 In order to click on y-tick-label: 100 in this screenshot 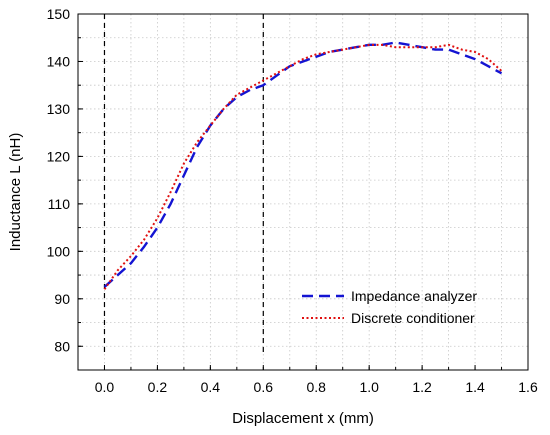, I will do `click(59, 251)`.